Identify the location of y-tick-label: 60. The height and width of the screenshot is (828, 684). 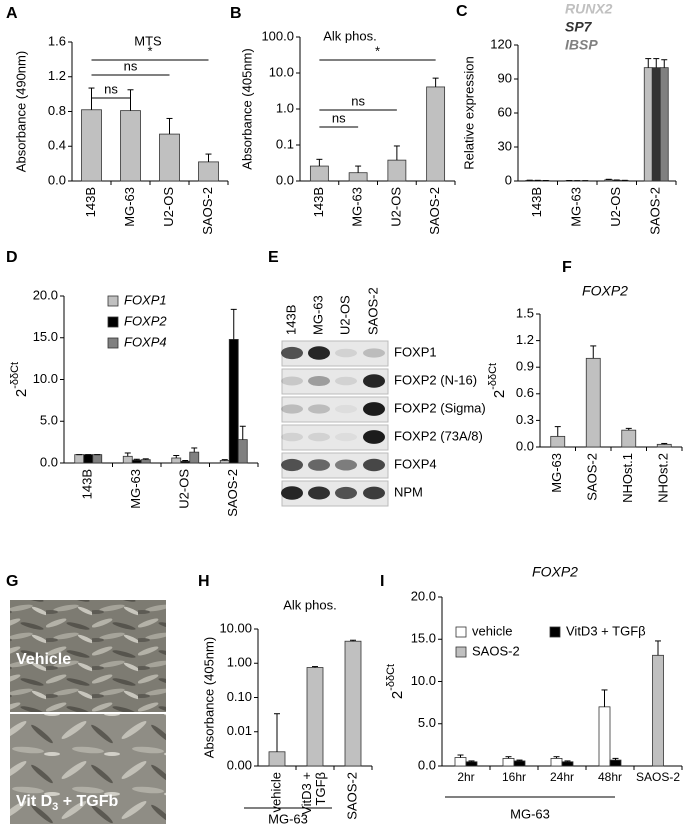
(505, 111).